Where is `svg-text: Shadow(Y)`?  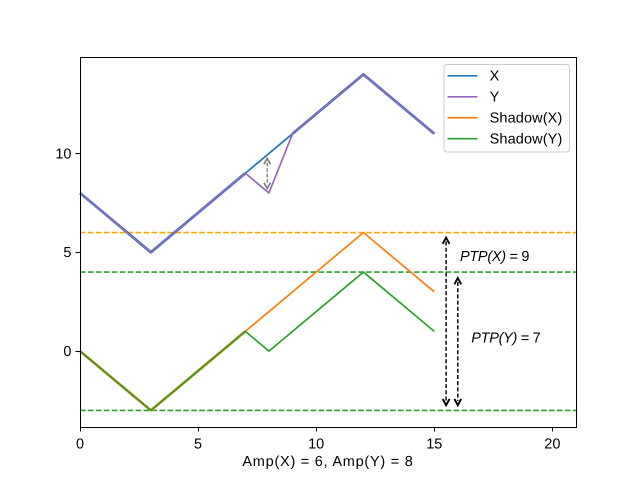
svg-text: Shadow(Y) is located at coordinates (526, 140).